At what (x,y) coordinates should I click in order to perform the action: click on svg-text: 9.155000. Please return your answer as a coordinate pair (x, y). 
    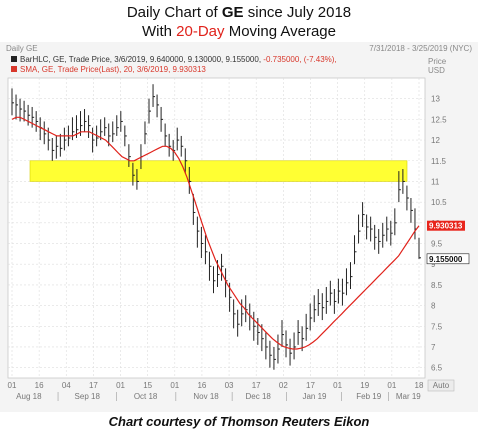
    Looking at the image, I should click on (446, 259).